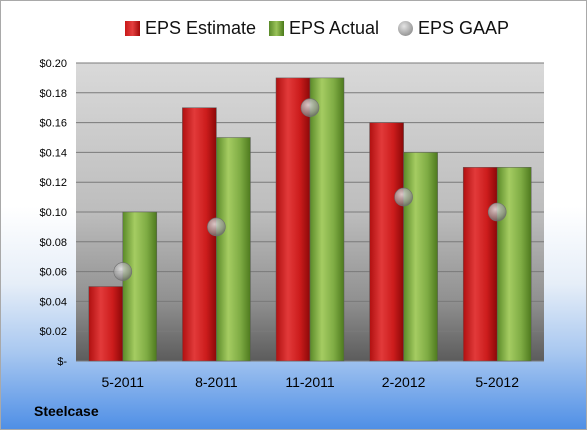 This screenshot has height=430, width=587. What do you see at coordinates (53, 124) in the screenshot?
I see `y-tick-label: $0.16` at bounding box center [53, 124].